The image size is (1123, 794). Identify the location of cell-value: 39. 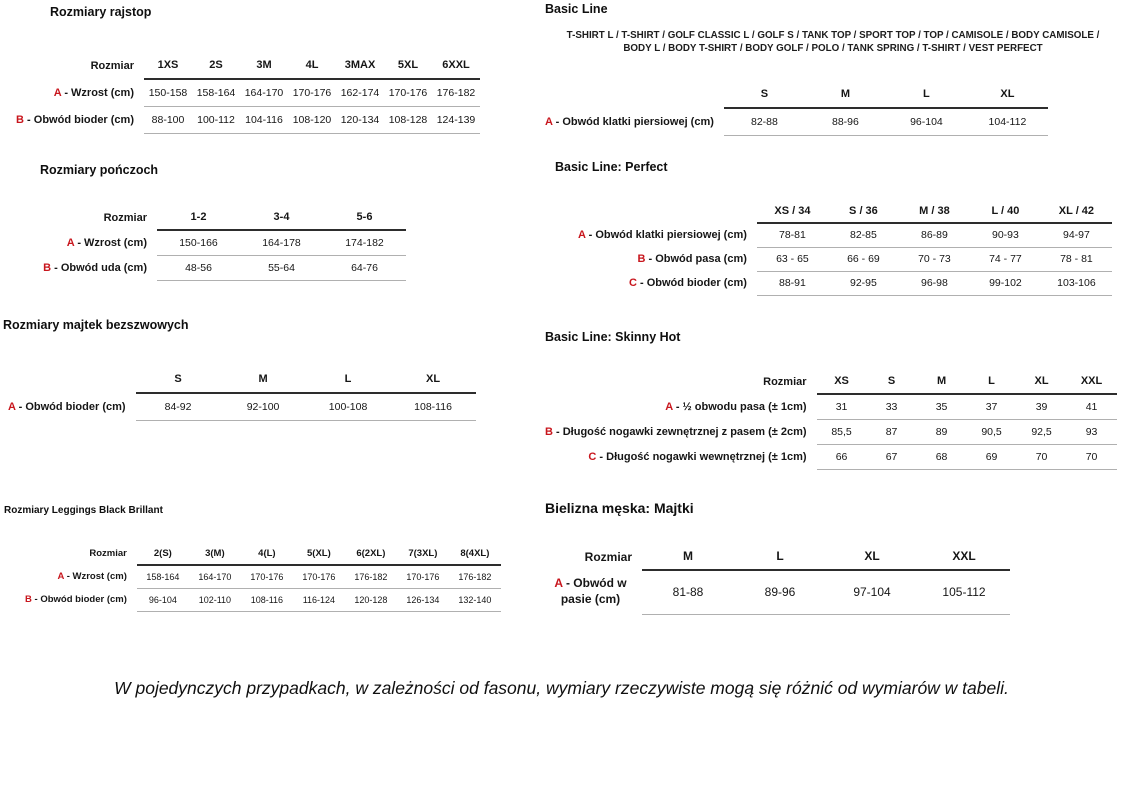
(1041, 407).